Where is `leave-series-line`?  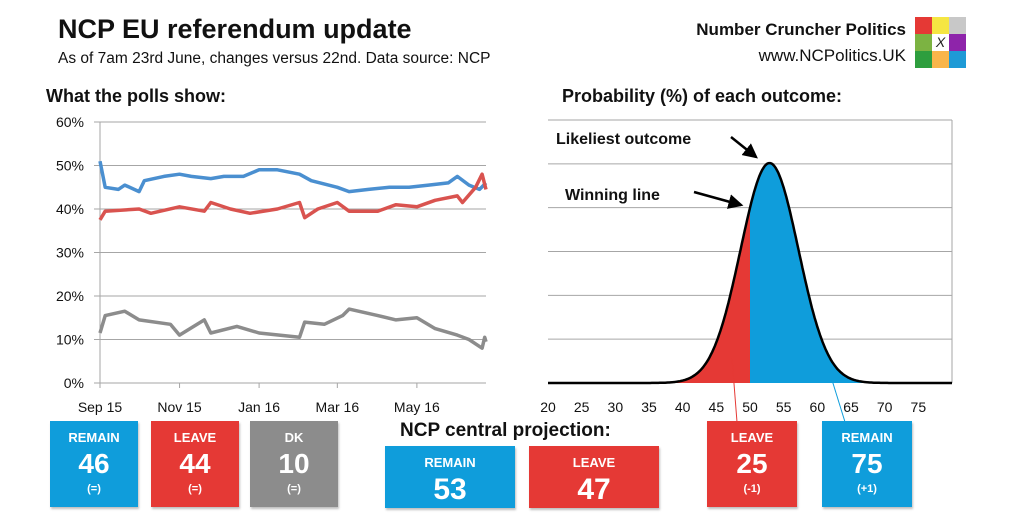 leave-series-line is located at coordinates (293, 196).